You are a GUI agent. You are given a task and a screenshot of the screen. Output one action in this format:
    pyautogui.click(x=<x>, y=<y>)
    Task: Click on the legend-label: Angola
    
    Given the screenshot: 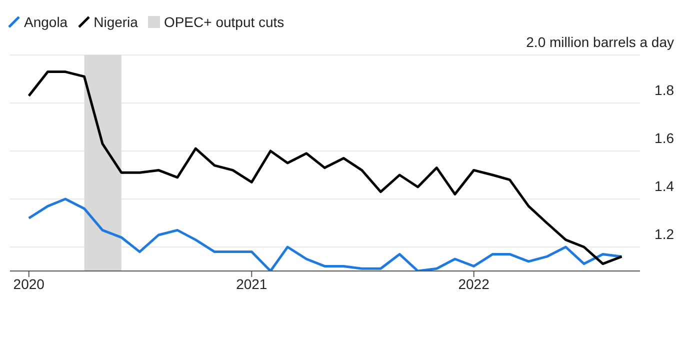 What is the action you would take?
    pyautogui.click(x=46, y=22)
    